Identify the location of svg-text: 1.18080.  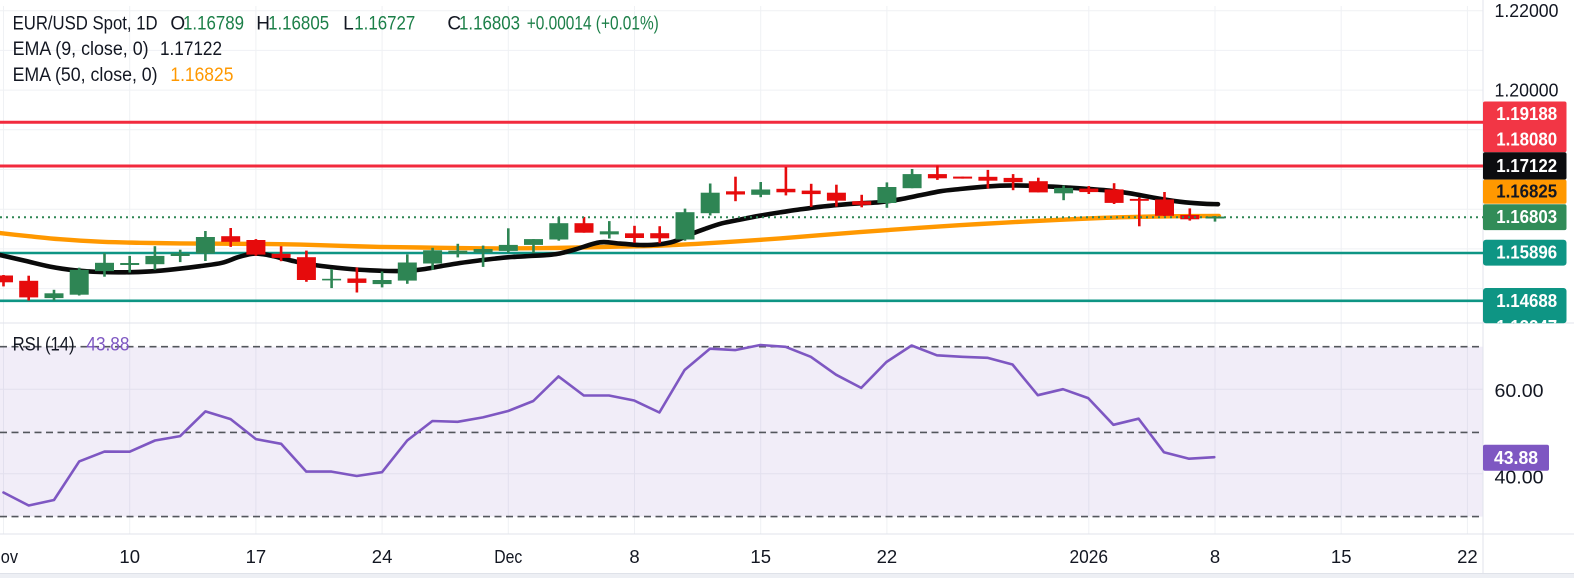
(1526, 140).